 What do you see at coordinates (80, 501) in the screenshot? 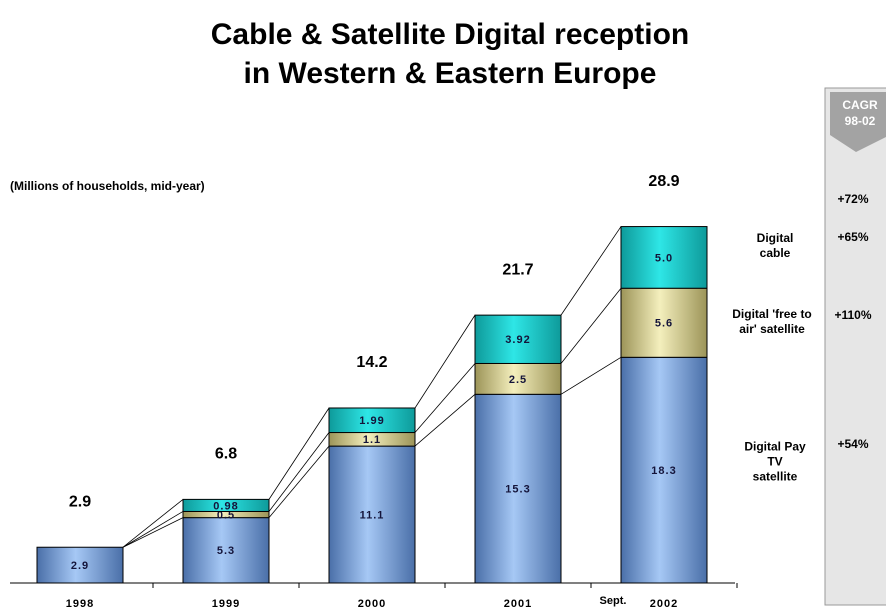
I see `total-label: 2.9` at bounding box center [80, 501].